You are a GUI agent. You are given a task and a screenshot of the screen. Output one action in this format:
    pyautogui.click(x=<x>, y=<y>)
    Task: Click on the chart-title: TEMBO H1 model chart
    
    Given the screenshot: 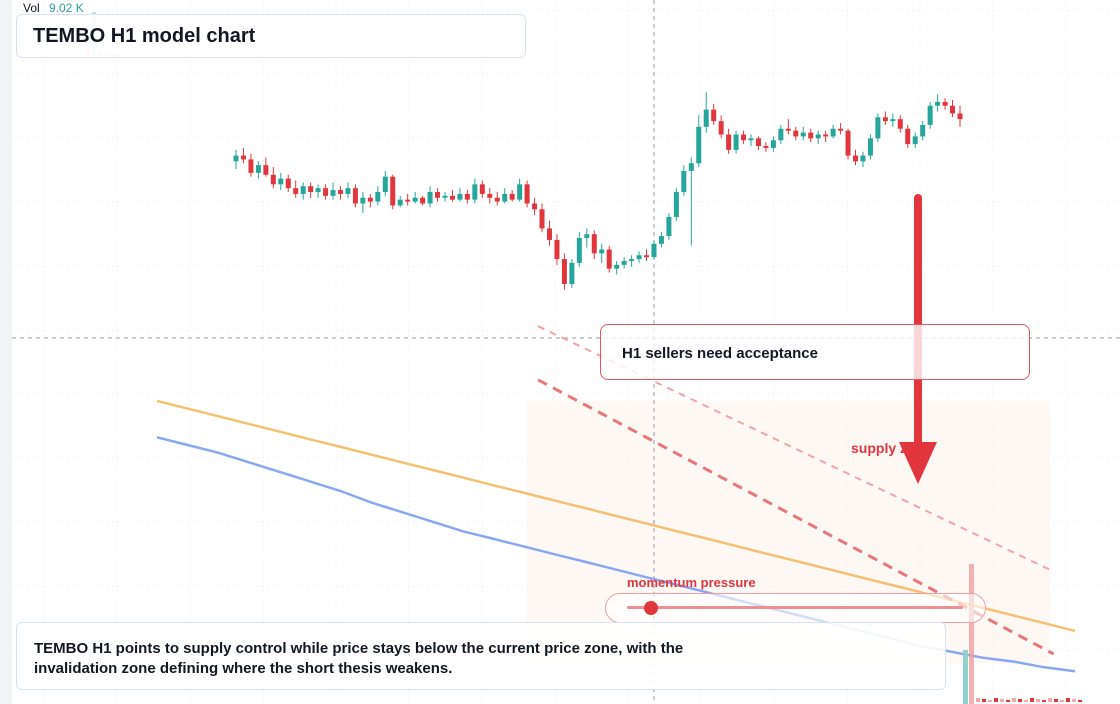 What is the action you would take?
    pyautogui.click(x=144, y=36)
    